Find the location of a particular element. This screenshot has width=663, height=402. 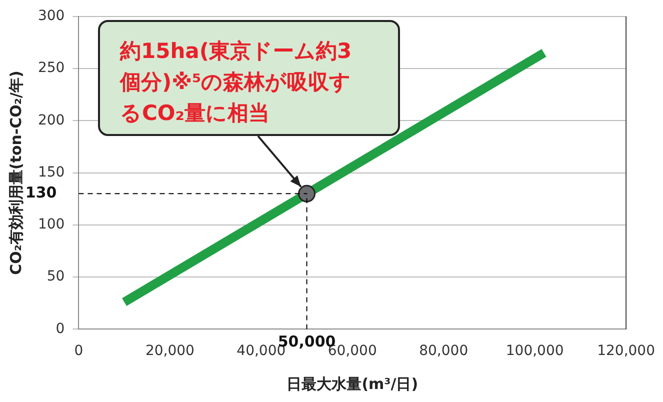

x-tick-label: 120,000 is located at coordinates (626, 351).